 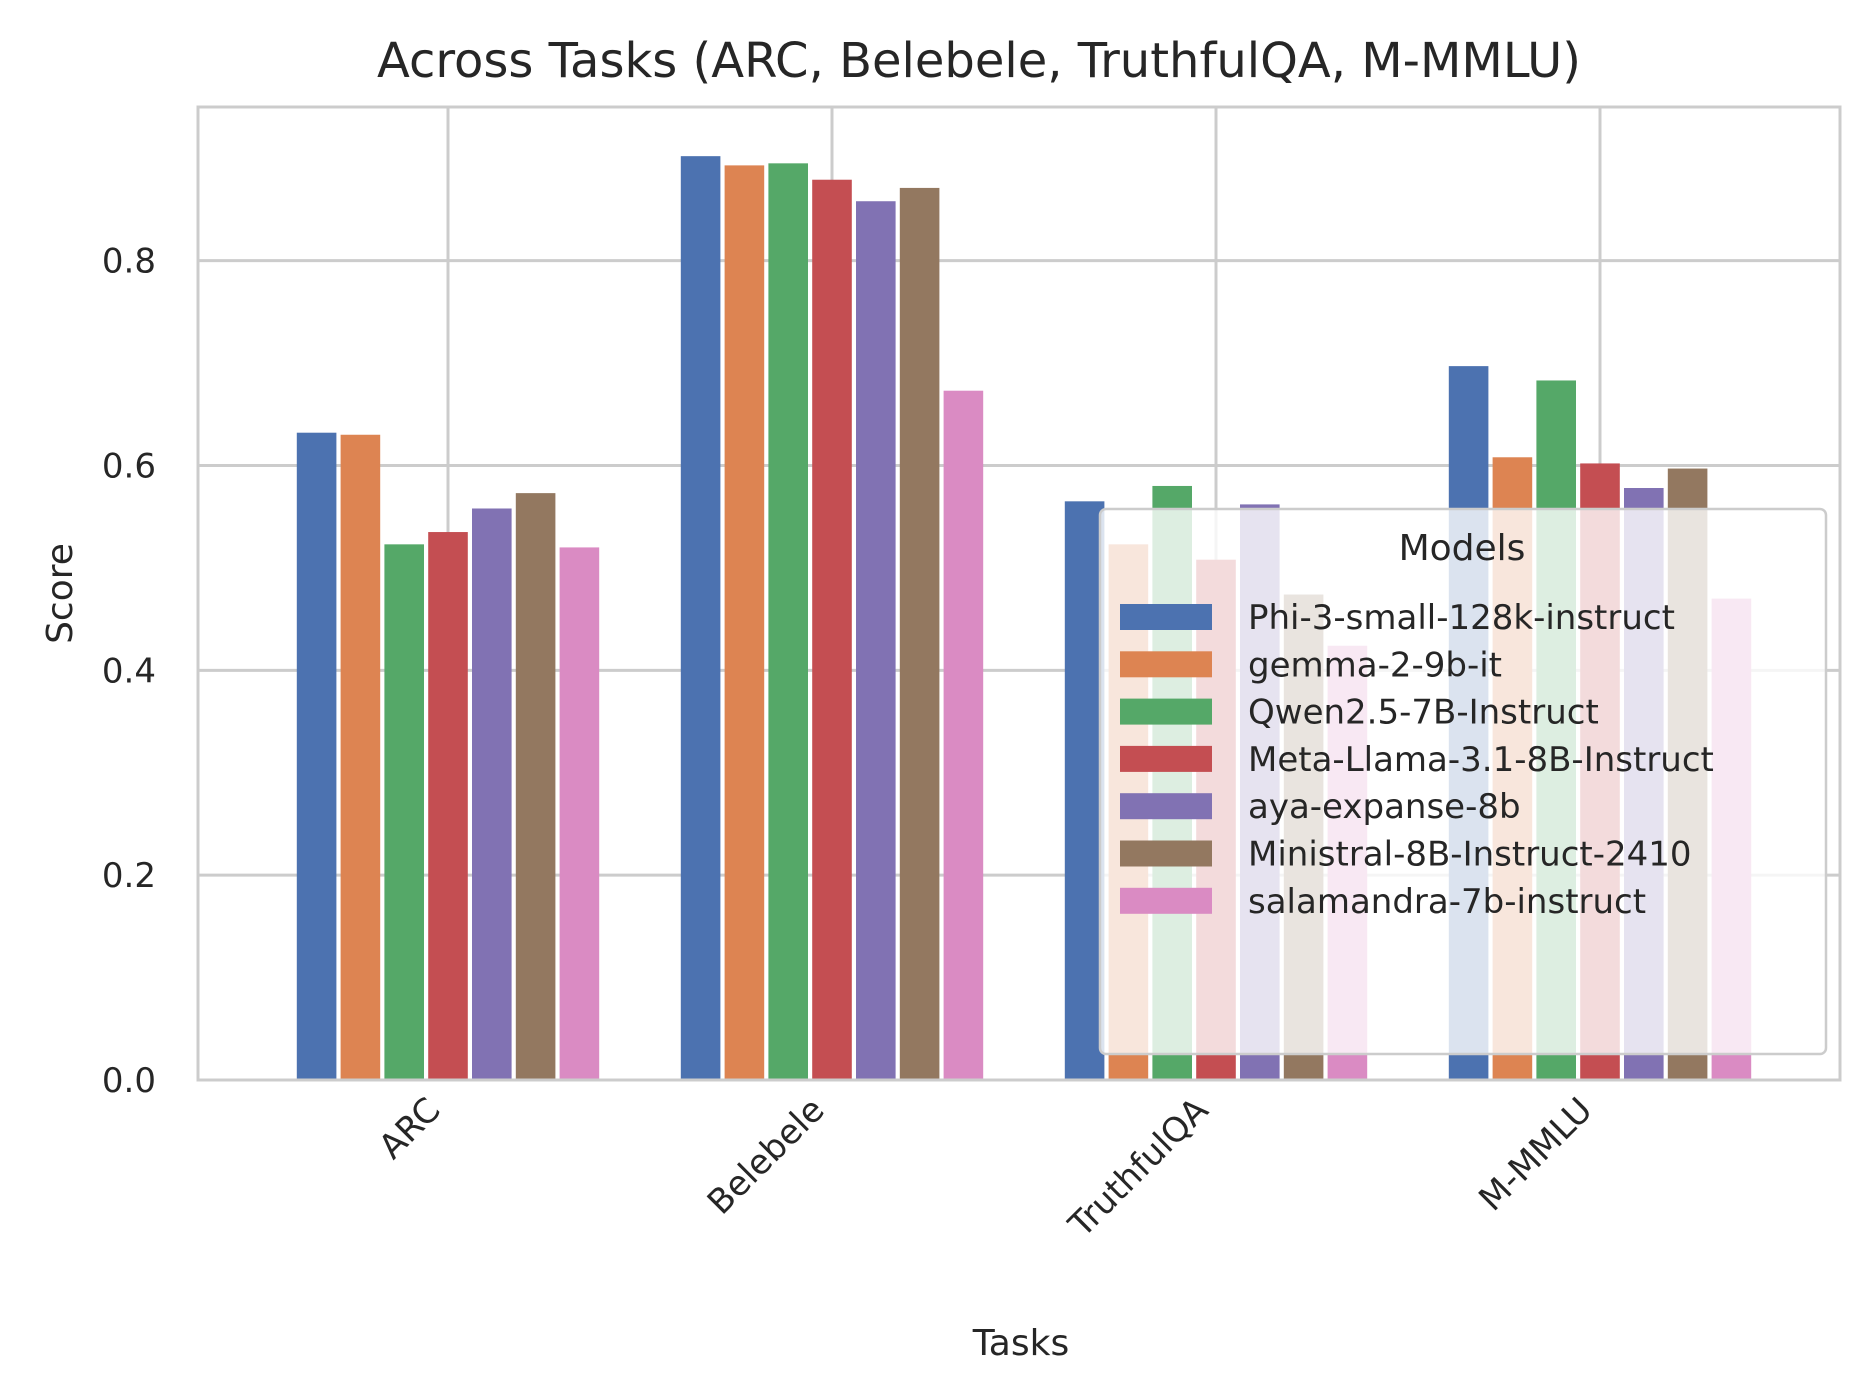 I want to click on y-tick-labels: 0.0 0.2 0.4 0.6 0.8, so click(x=129, y=671).